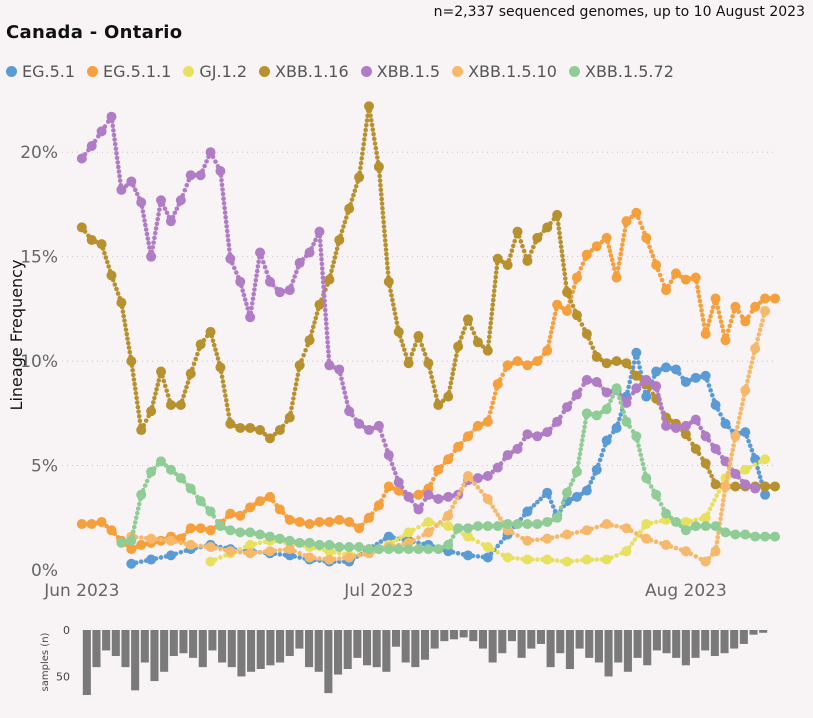  Describe the element at coordinates (304, 71) in the screenshot. I see `legend-item-xbb-1-16: XBB.1.16` at that location.